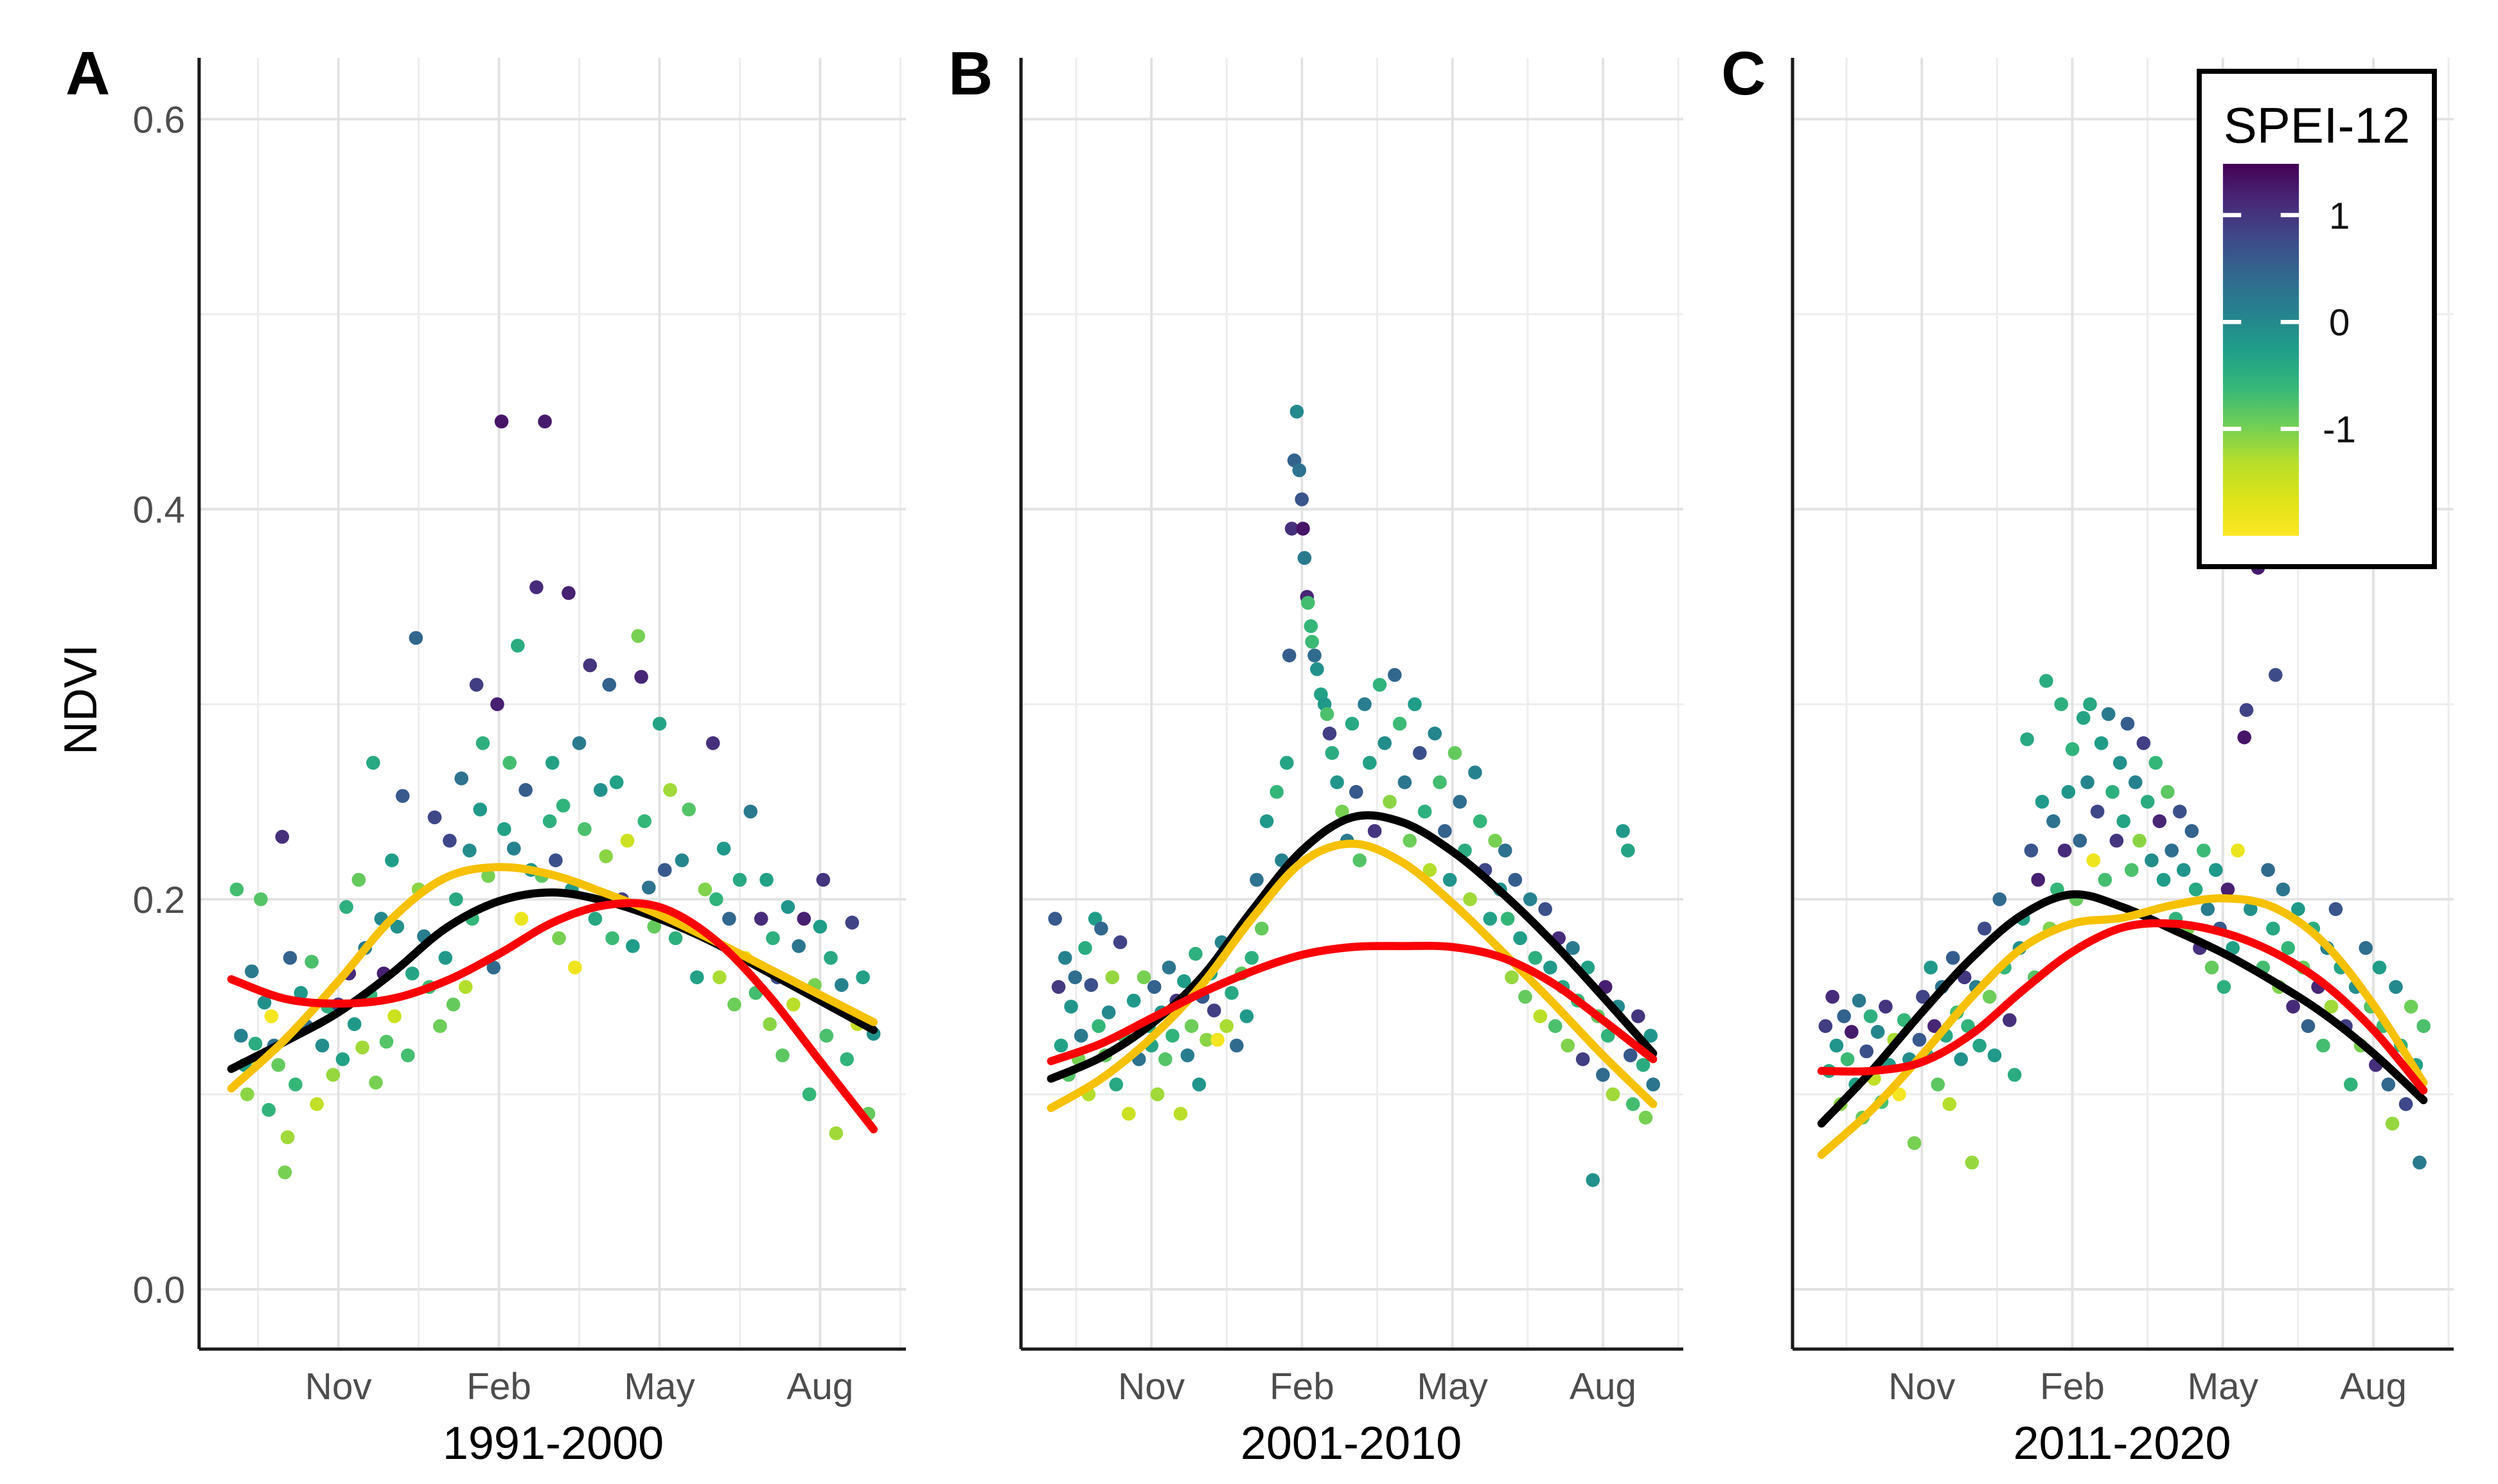  What do you see at coordinates (2222, 1387) in the screenshot?
I see `x-tick-label: May` at bounding box center [2222, 1387].